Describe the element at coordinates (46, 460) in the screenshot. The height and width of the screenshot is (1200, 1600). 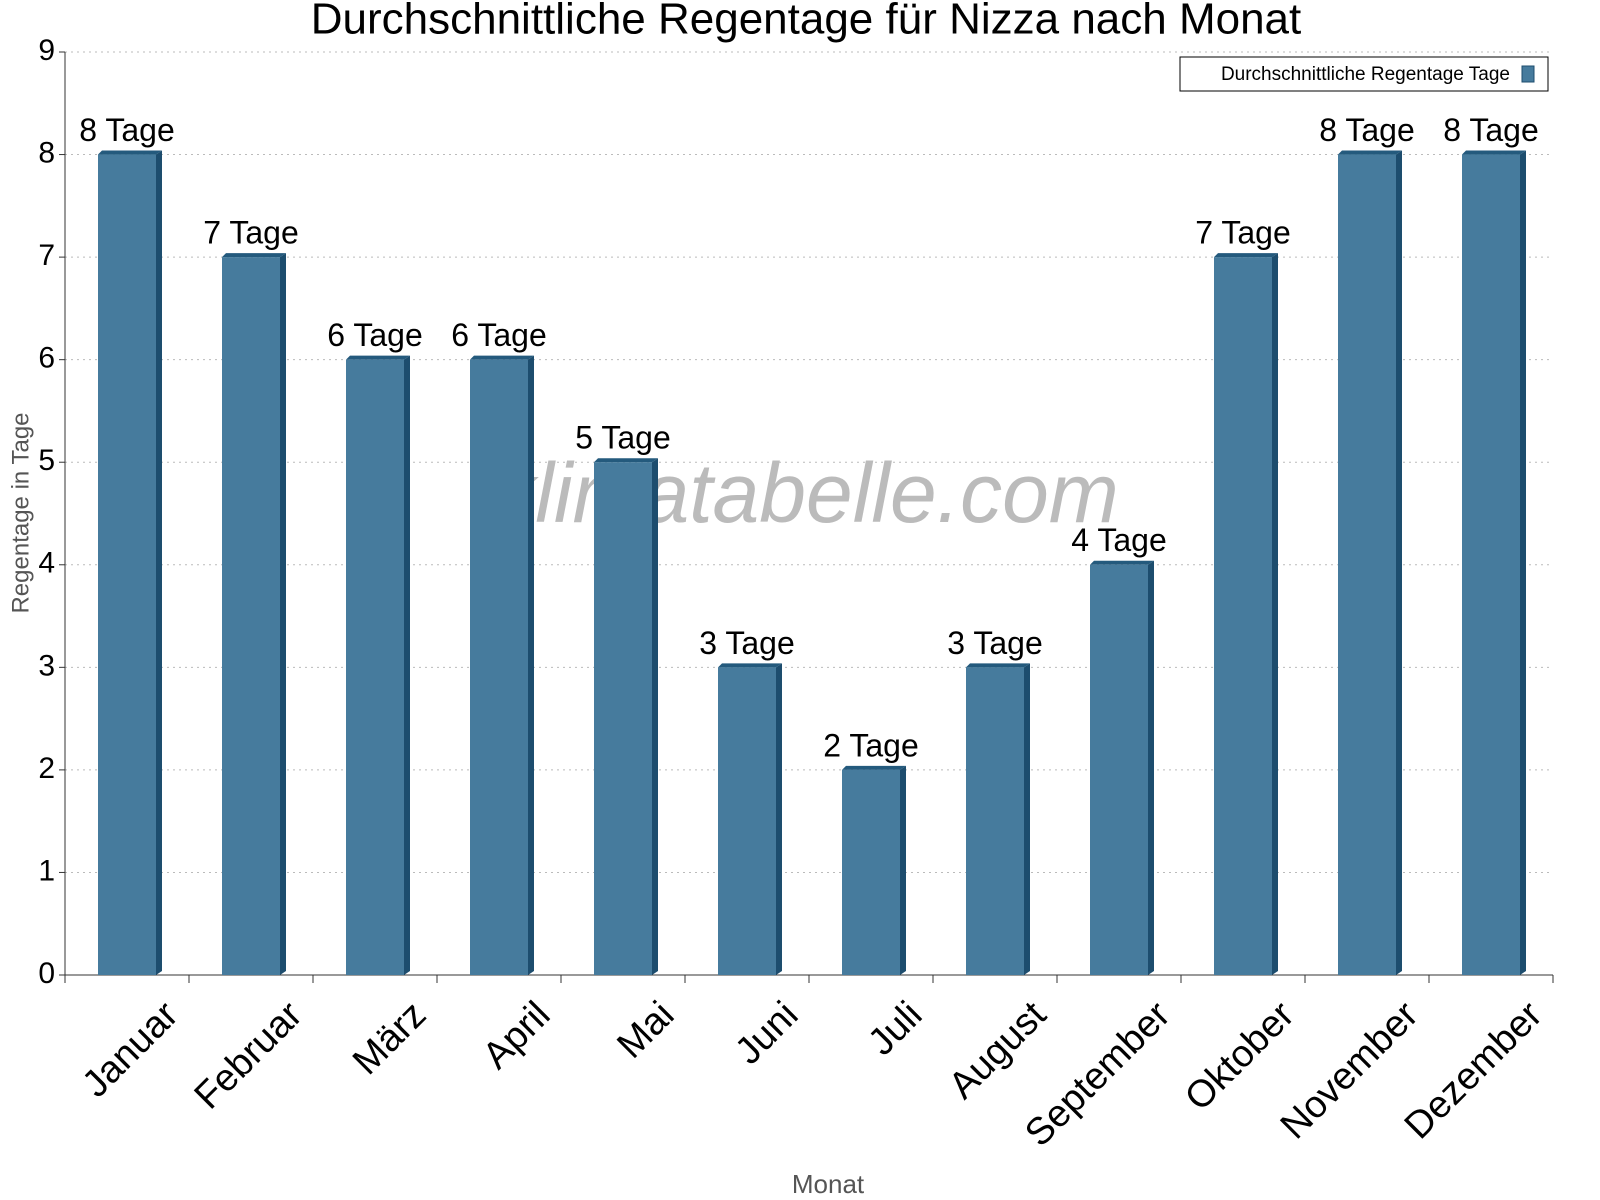
I see `y-tick-label: 5` at that location.